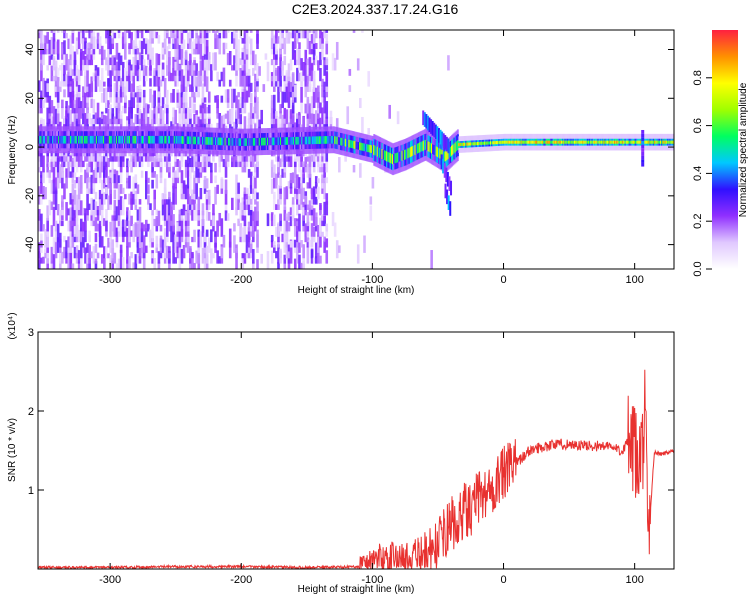 This screenshot has height=600, width=750. I want to click on spectrogram-x-tick-label: 100, so click(634, 280).